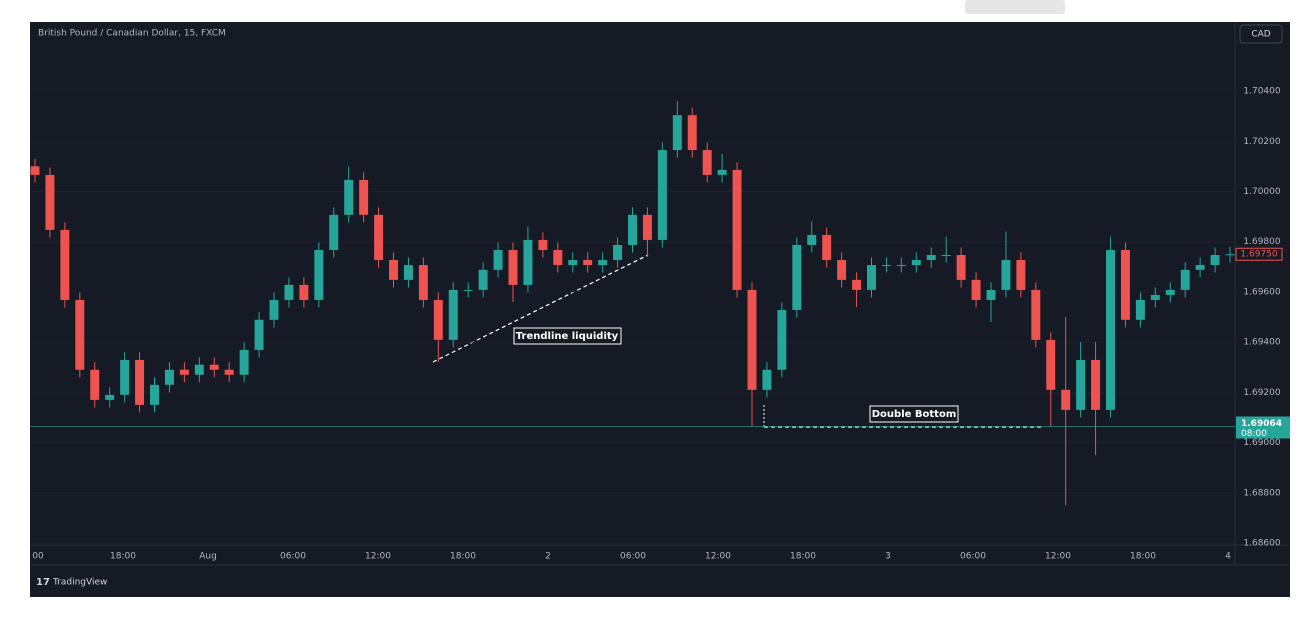  Describe the element at coordinates (1254, 434) in the screenshot. I see `price-tag-time: 08:00` at that location.